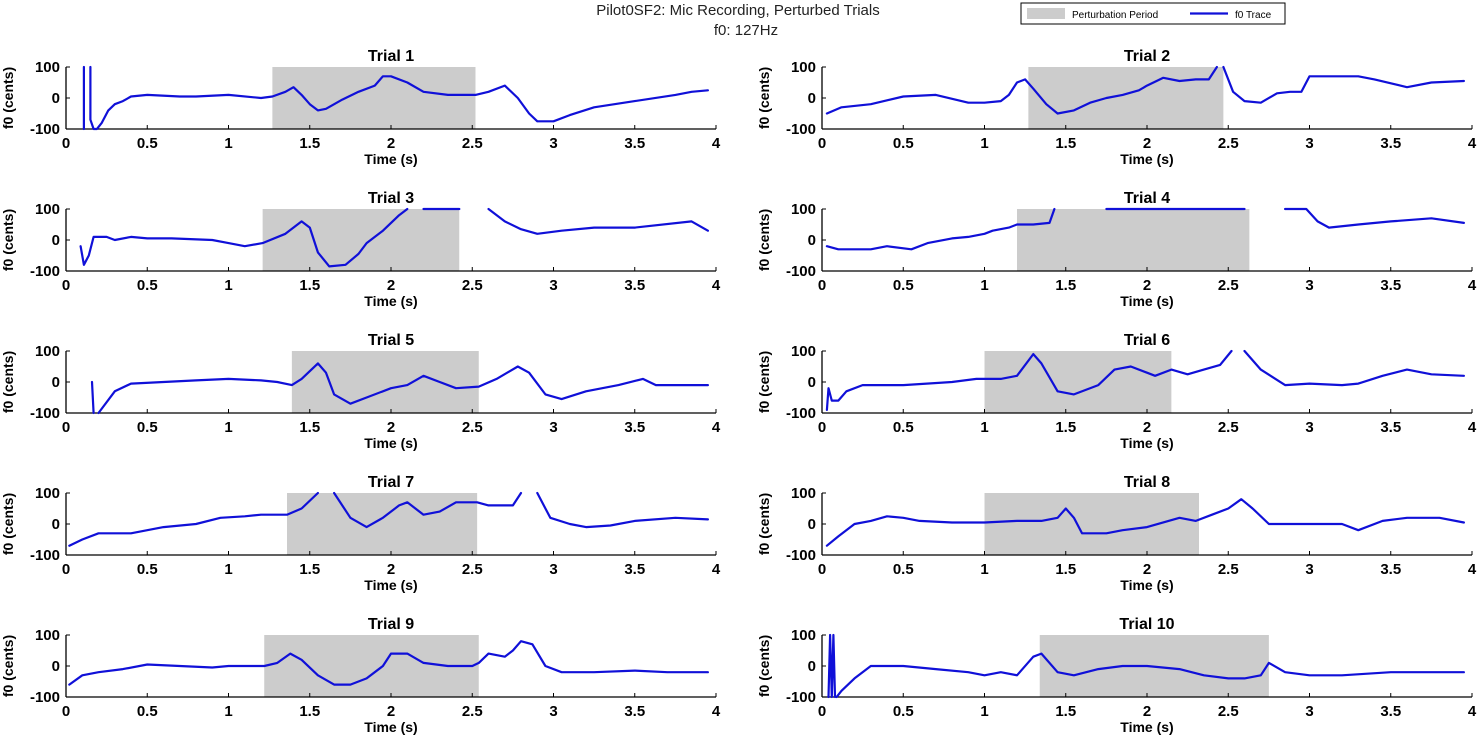  I want to click on legend-box, so click(1153, 13).